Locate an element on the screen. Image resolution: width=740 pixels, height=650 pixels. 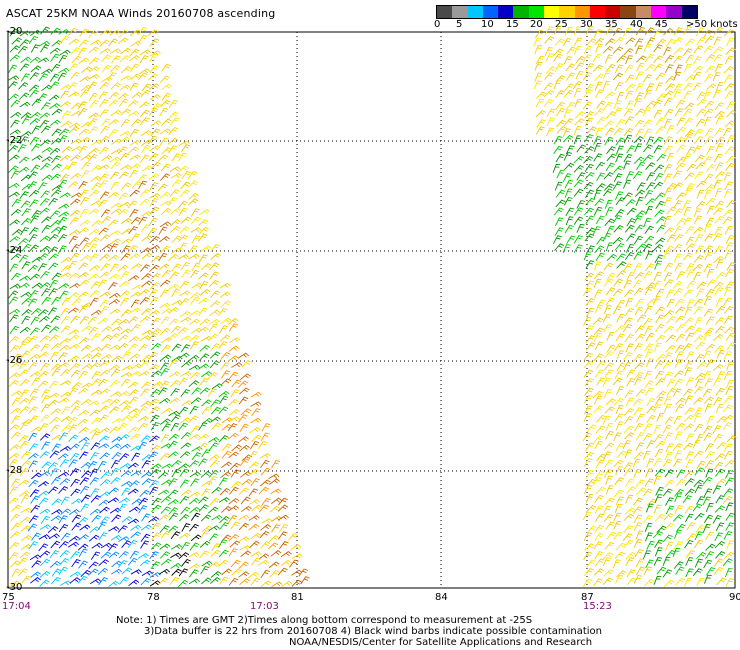
legend-label: 5 is located at coordinates (459, 24).